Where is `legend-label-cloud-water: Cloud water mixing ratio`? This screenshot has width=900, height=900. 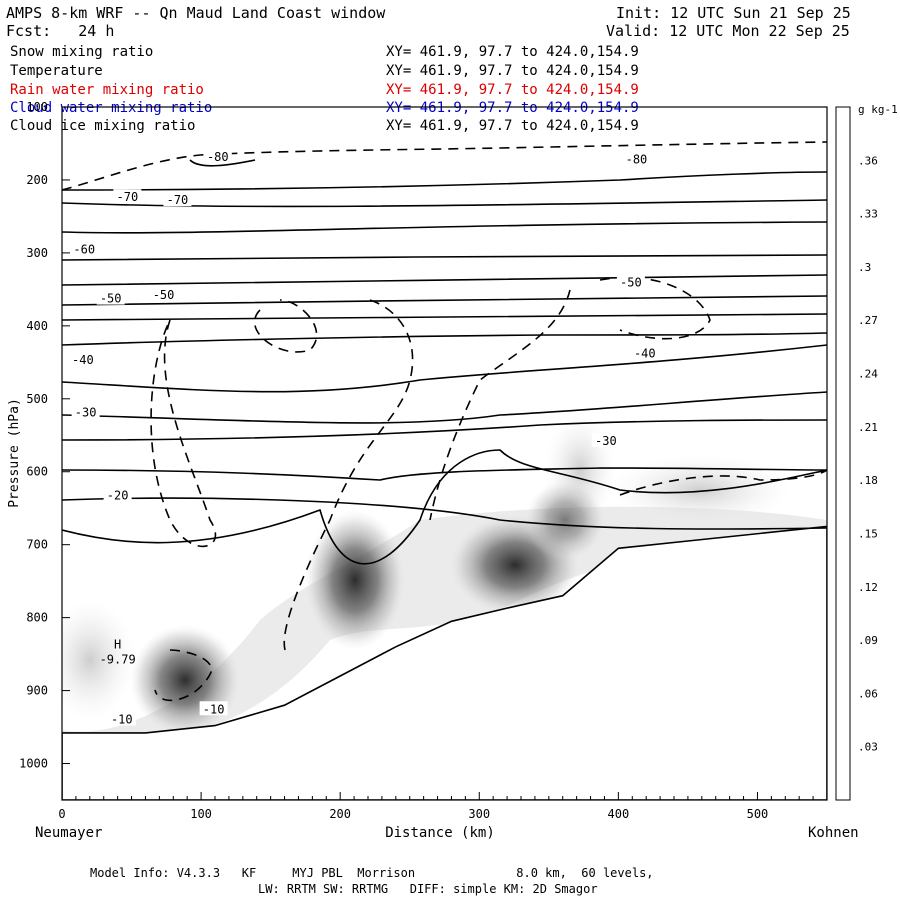
legend-label-cloud-water: Cloud water mixing ratio is located at coordinates (111, 108).